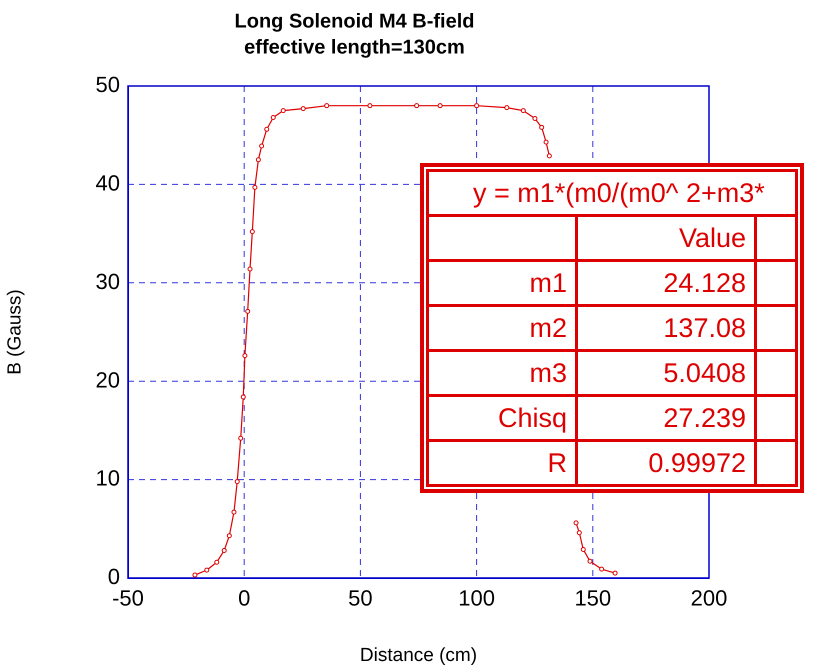 This screenshot has height=671, width=830. Describe the element at coordinates (502, 418) in the screenshot. I see `annotation: Chisq` at that location.